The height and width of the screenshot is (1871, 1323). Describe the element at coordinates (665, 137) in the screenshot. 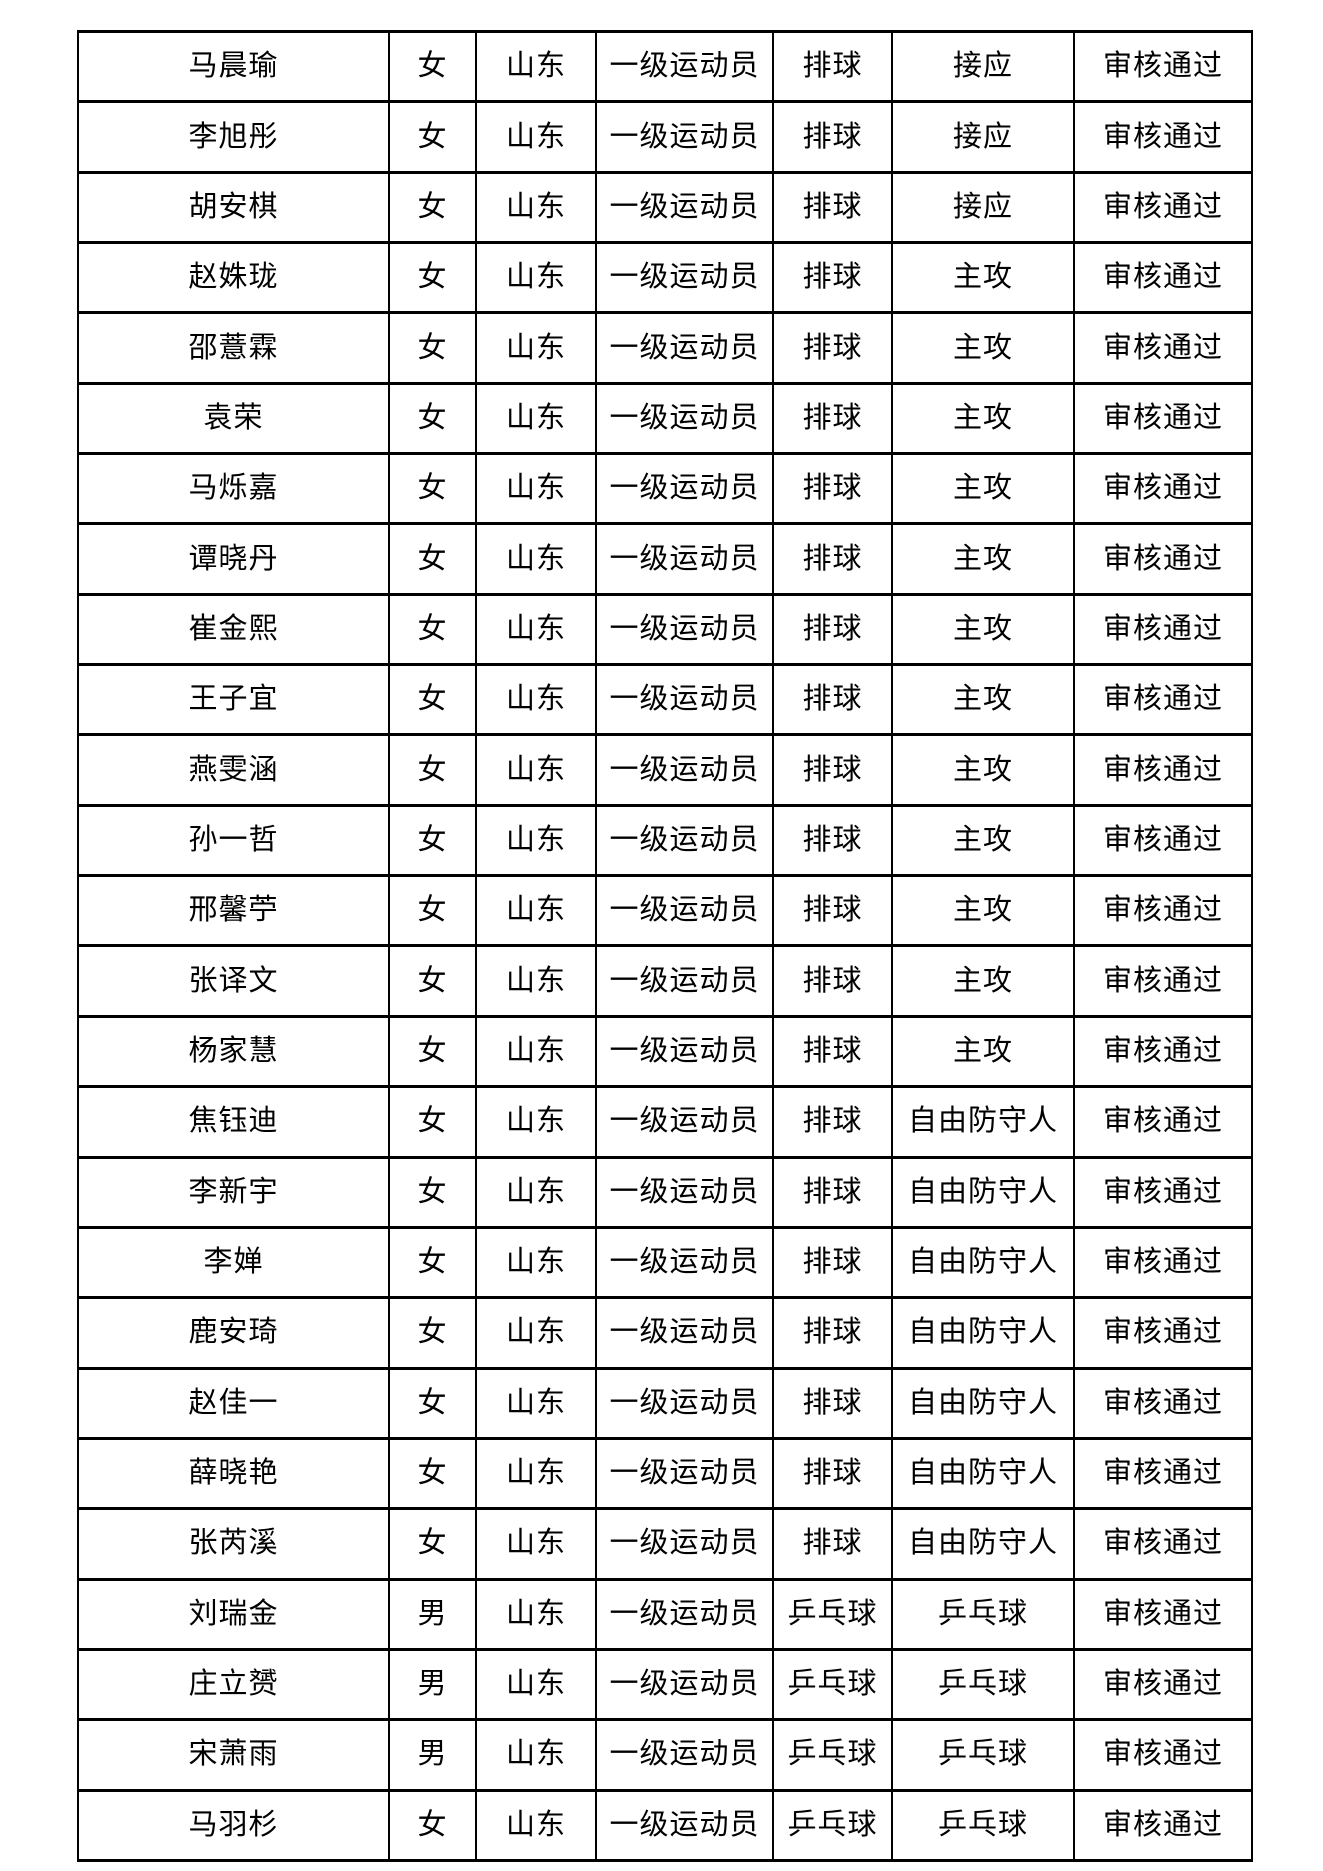

I see `table-row: 李旭彤女山东 一级运动员 排球 接应 审核通过` at that location.